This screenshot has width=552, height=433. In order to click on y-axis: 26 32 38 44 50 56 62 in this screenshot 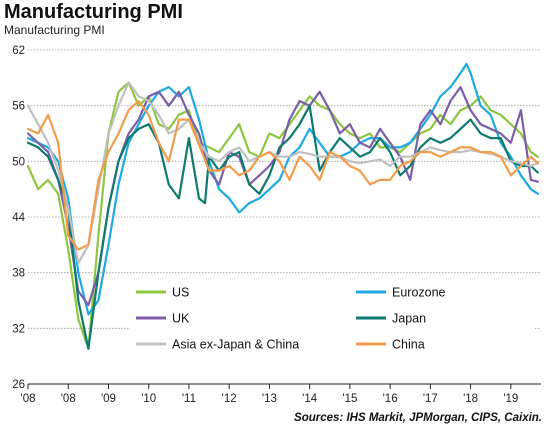, I will do `click(18, 218)`.